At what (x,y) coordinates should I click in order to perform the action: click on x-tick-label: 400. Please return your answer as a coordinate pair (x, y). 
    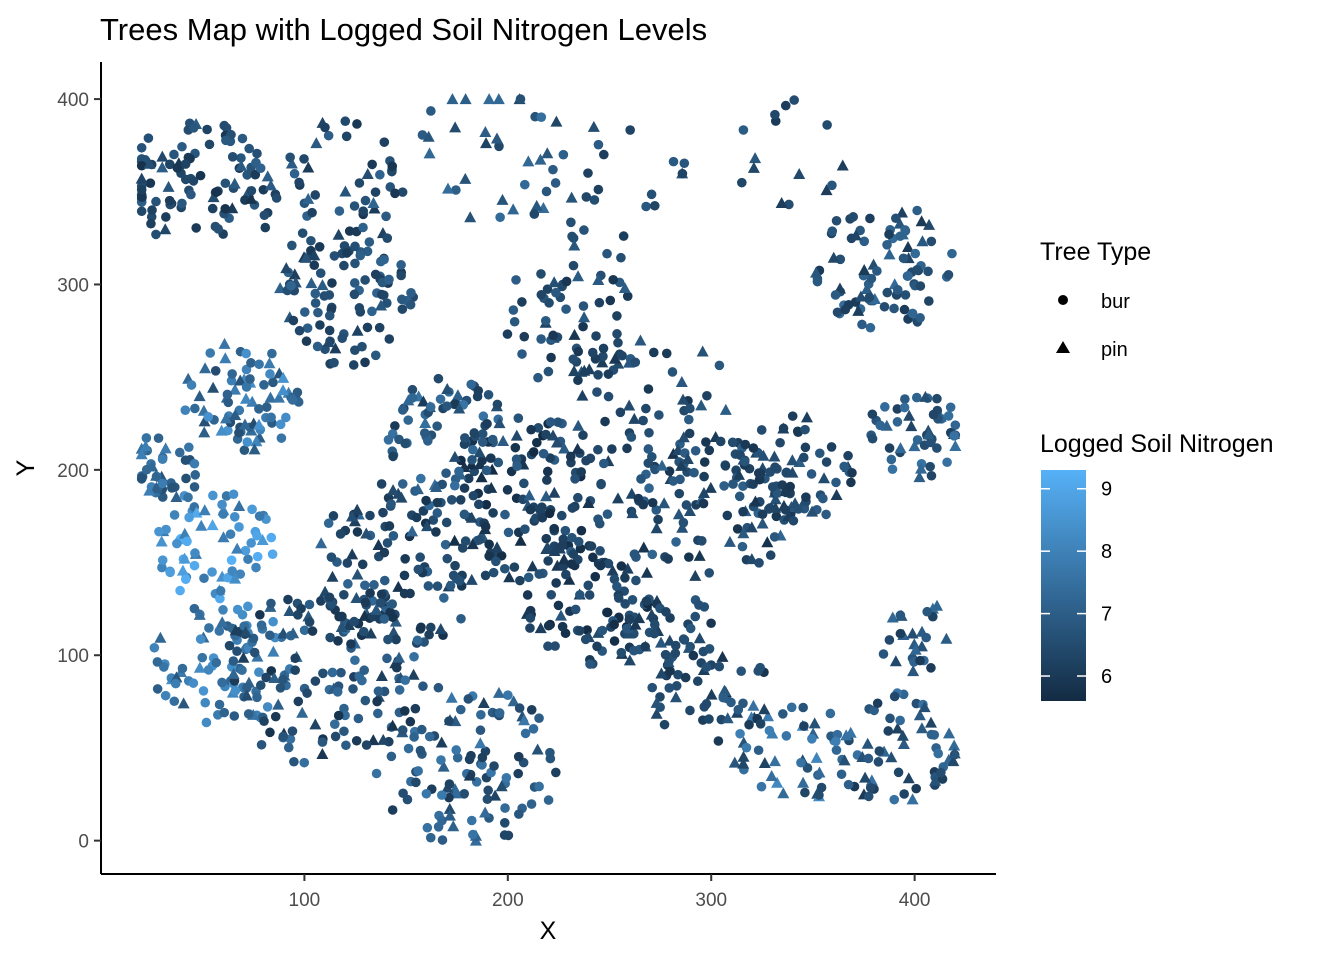
    Looking at the image, I should click on (915, 900).